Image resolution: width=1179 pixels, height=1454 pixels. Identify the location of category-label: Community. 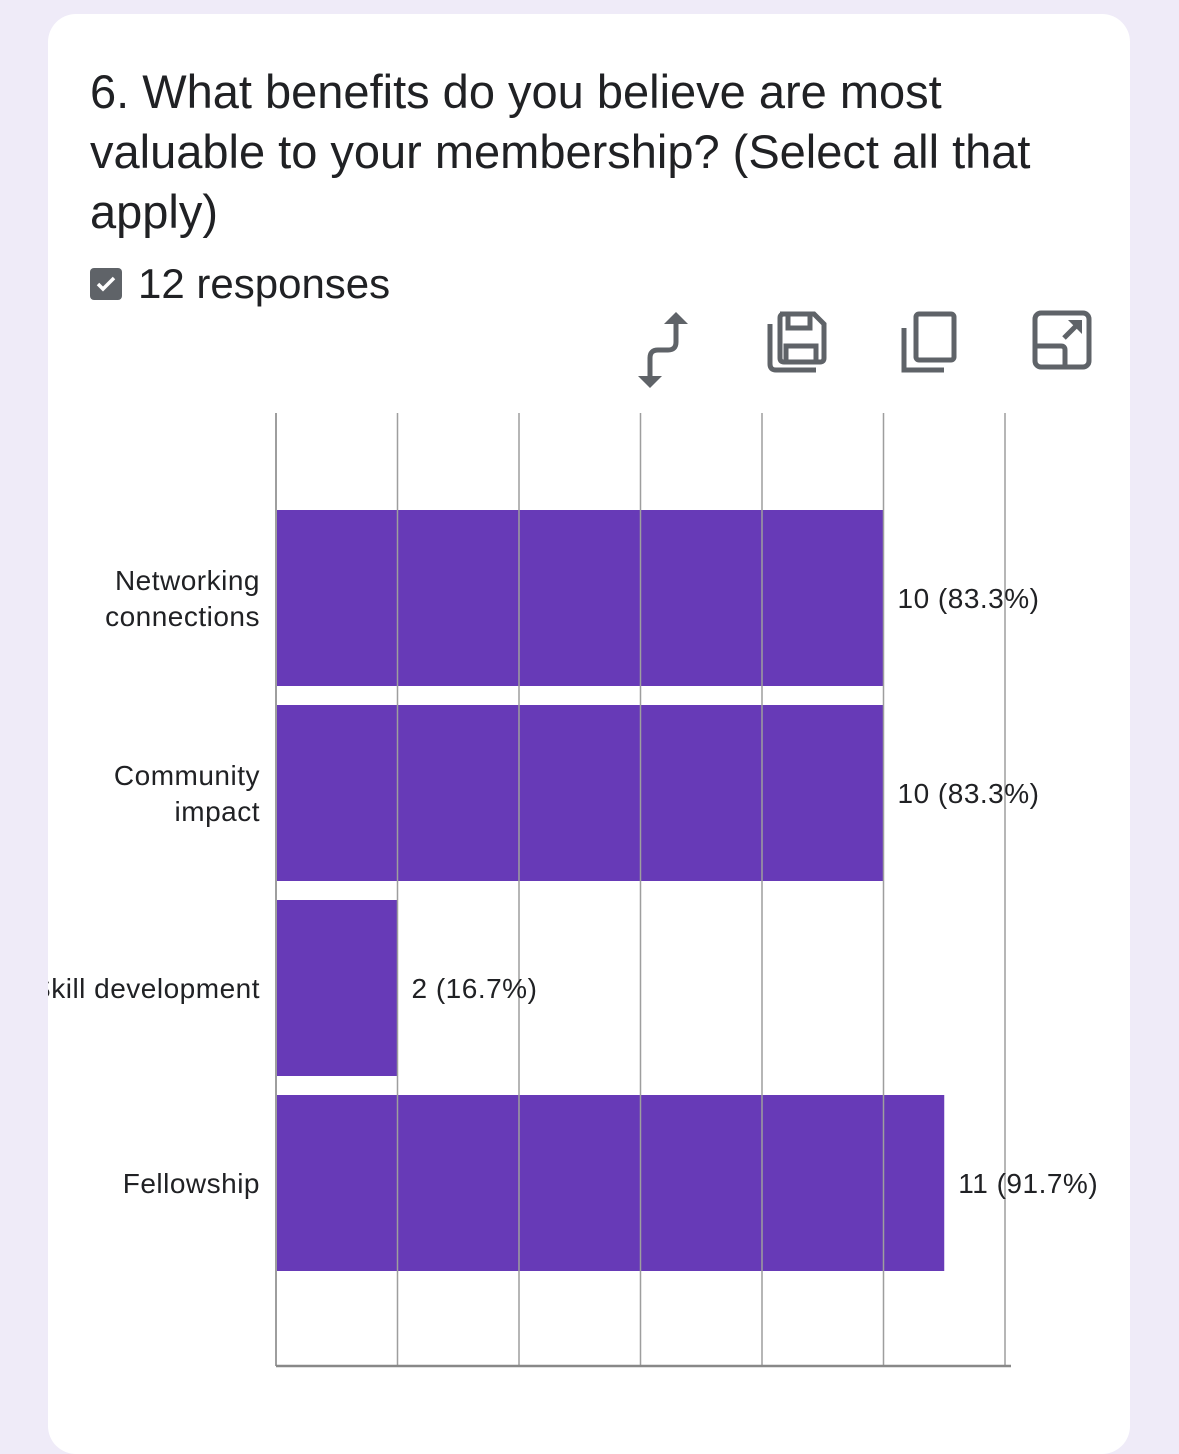
(187, 775).